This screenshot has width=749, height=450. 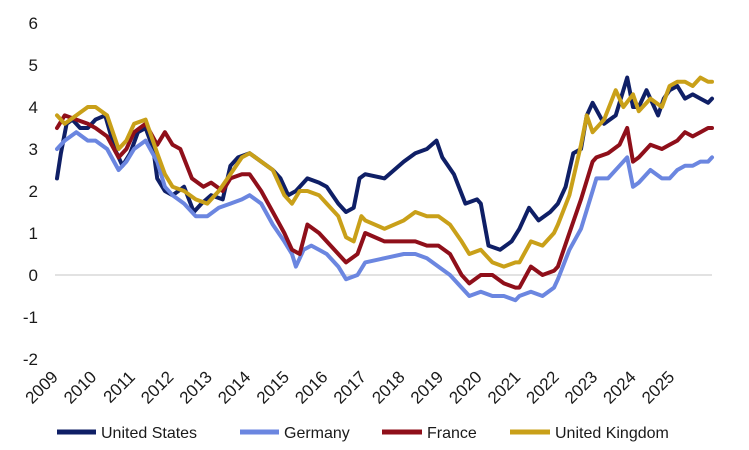 What do you see at coordinates (452, 433) in the screenshot?
I see `legend-label-france: France` at bounding box center [452, 433].